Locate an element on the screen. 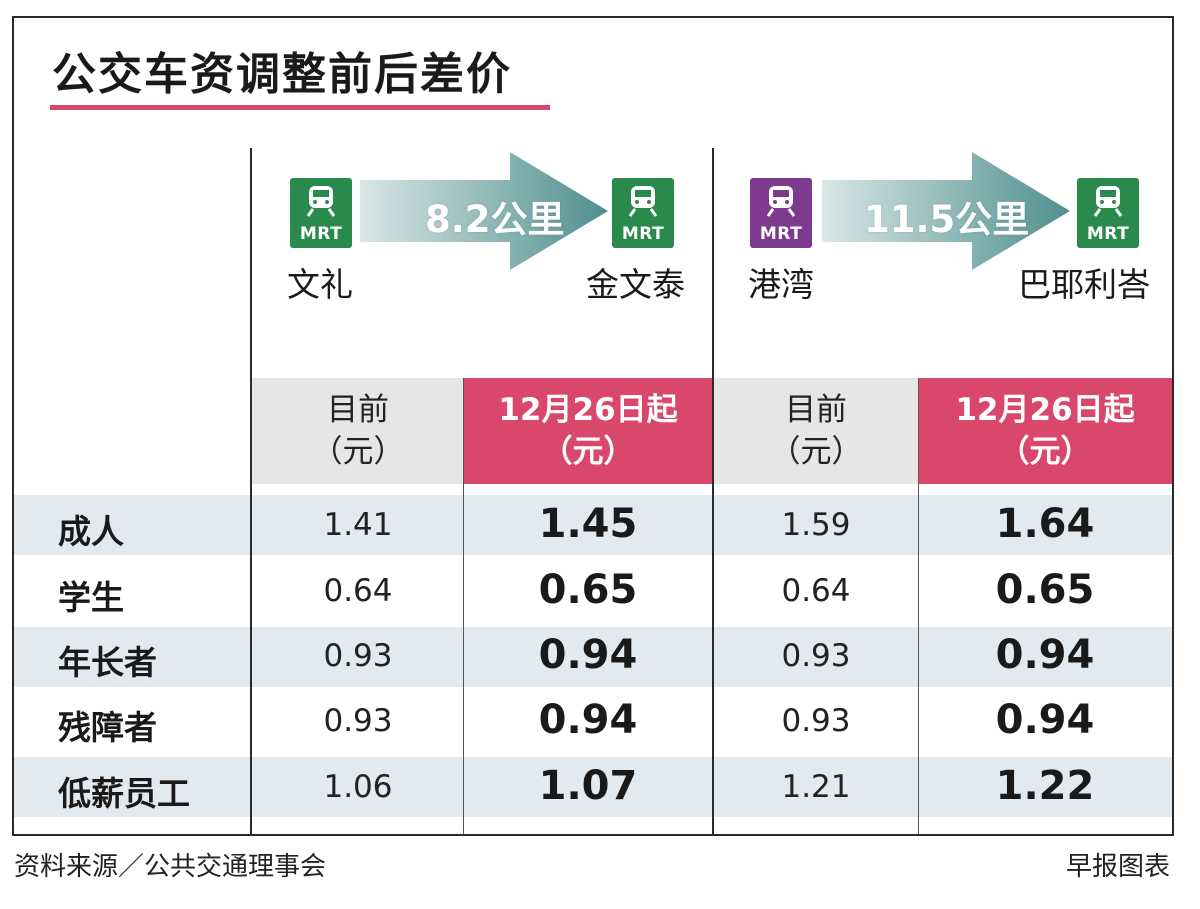  value-r4-c2: 0.94 is located at coordinates (588, 720).